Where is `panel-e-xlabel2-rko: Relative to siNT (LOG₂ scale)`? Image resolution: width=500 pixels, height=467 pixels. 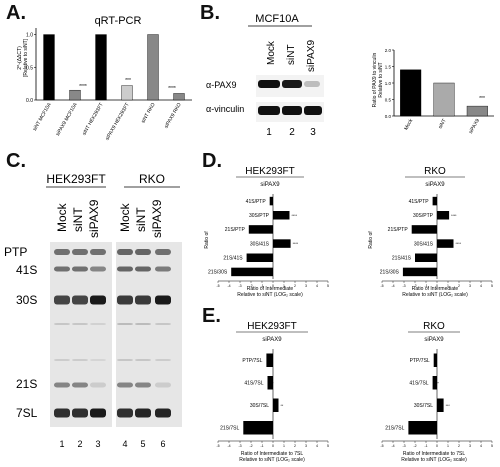 panel-e-xlabel2-rko: Relative to siNT (LOG₂ scale) is located at coordinates (434, 460).